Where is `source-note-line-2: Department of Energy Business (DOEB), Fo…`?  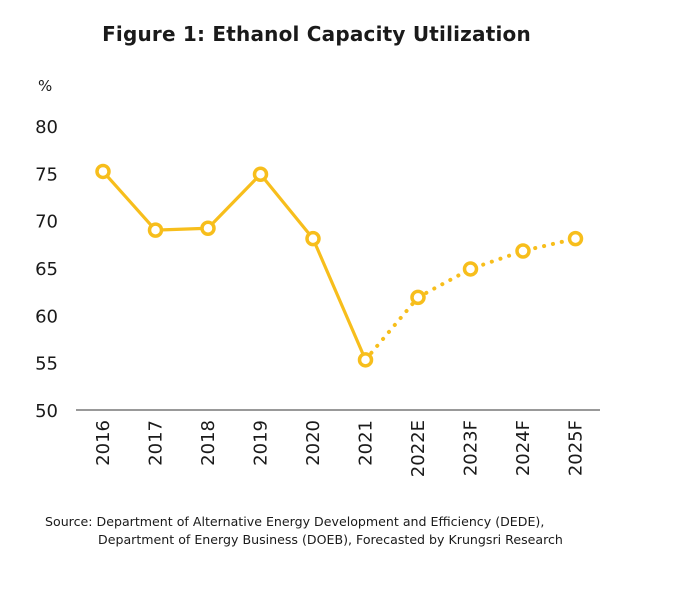
source-note-line-2: Department of Energy Business (DOEB), Fo… is located at coordinates (330, 539).